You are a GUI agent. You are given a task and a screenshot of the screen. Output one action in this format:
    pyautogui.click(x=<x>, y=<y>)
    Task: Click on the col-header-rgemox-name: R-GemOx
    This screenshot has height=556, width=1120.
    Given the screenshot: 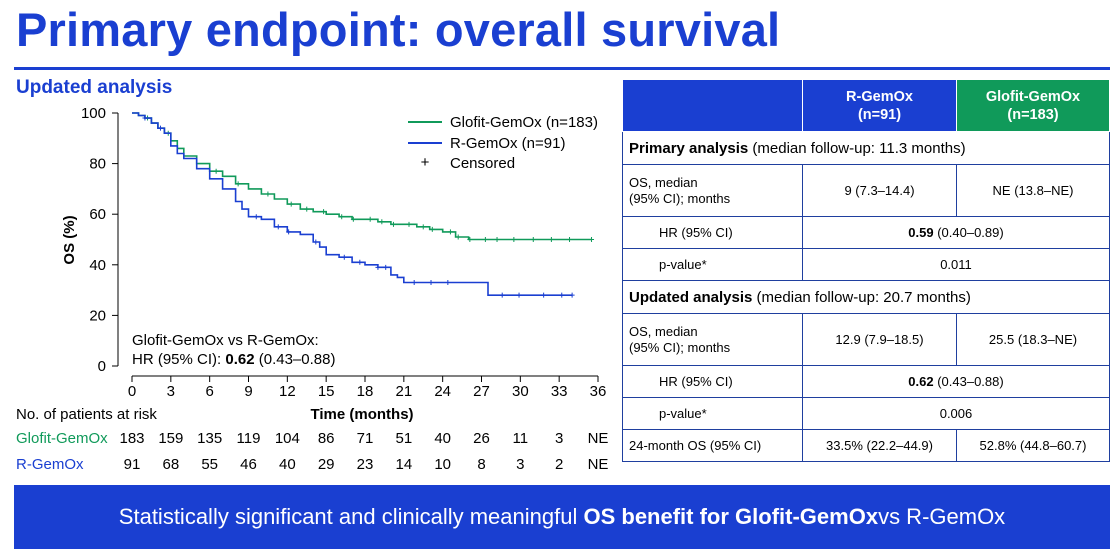 What is the action you would take?
    pyautogui.click(x=879, y=96)
    